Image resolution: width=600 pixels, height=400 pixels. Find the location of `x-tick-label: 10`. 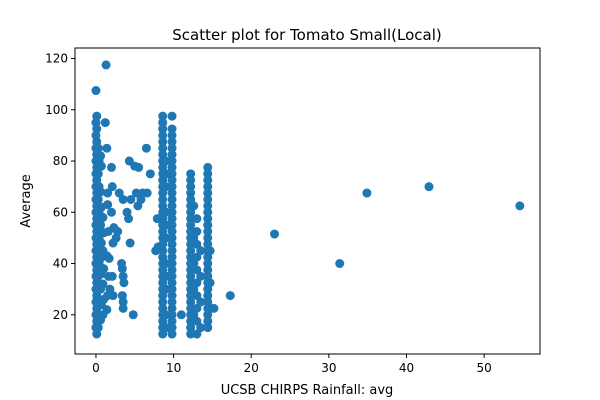

x-tick-label: 10 is located at coordinates (173, 368).